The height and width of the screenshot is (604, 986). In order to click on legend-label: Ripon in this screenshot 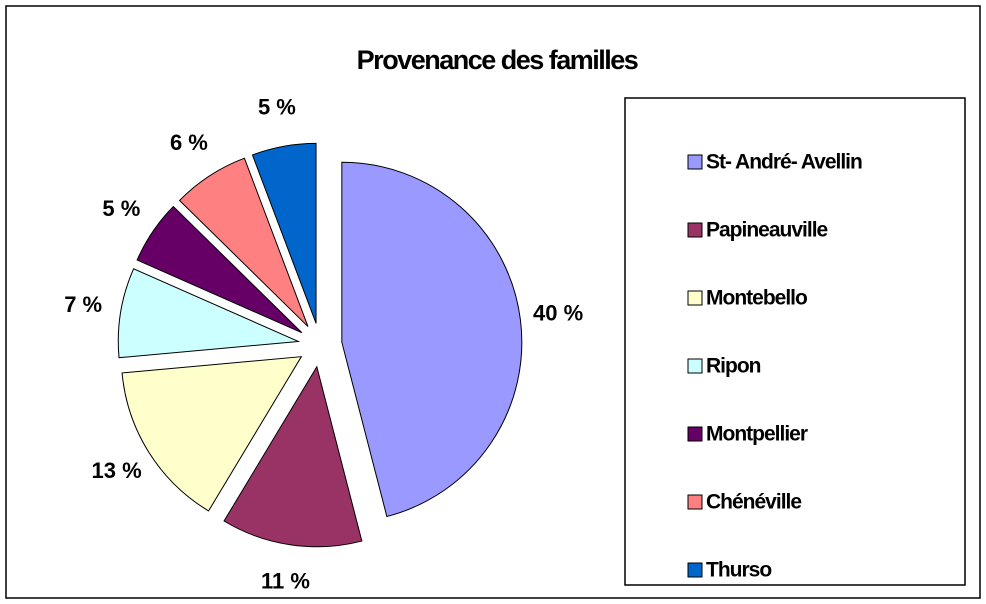, I will do `click(733, 366)`.